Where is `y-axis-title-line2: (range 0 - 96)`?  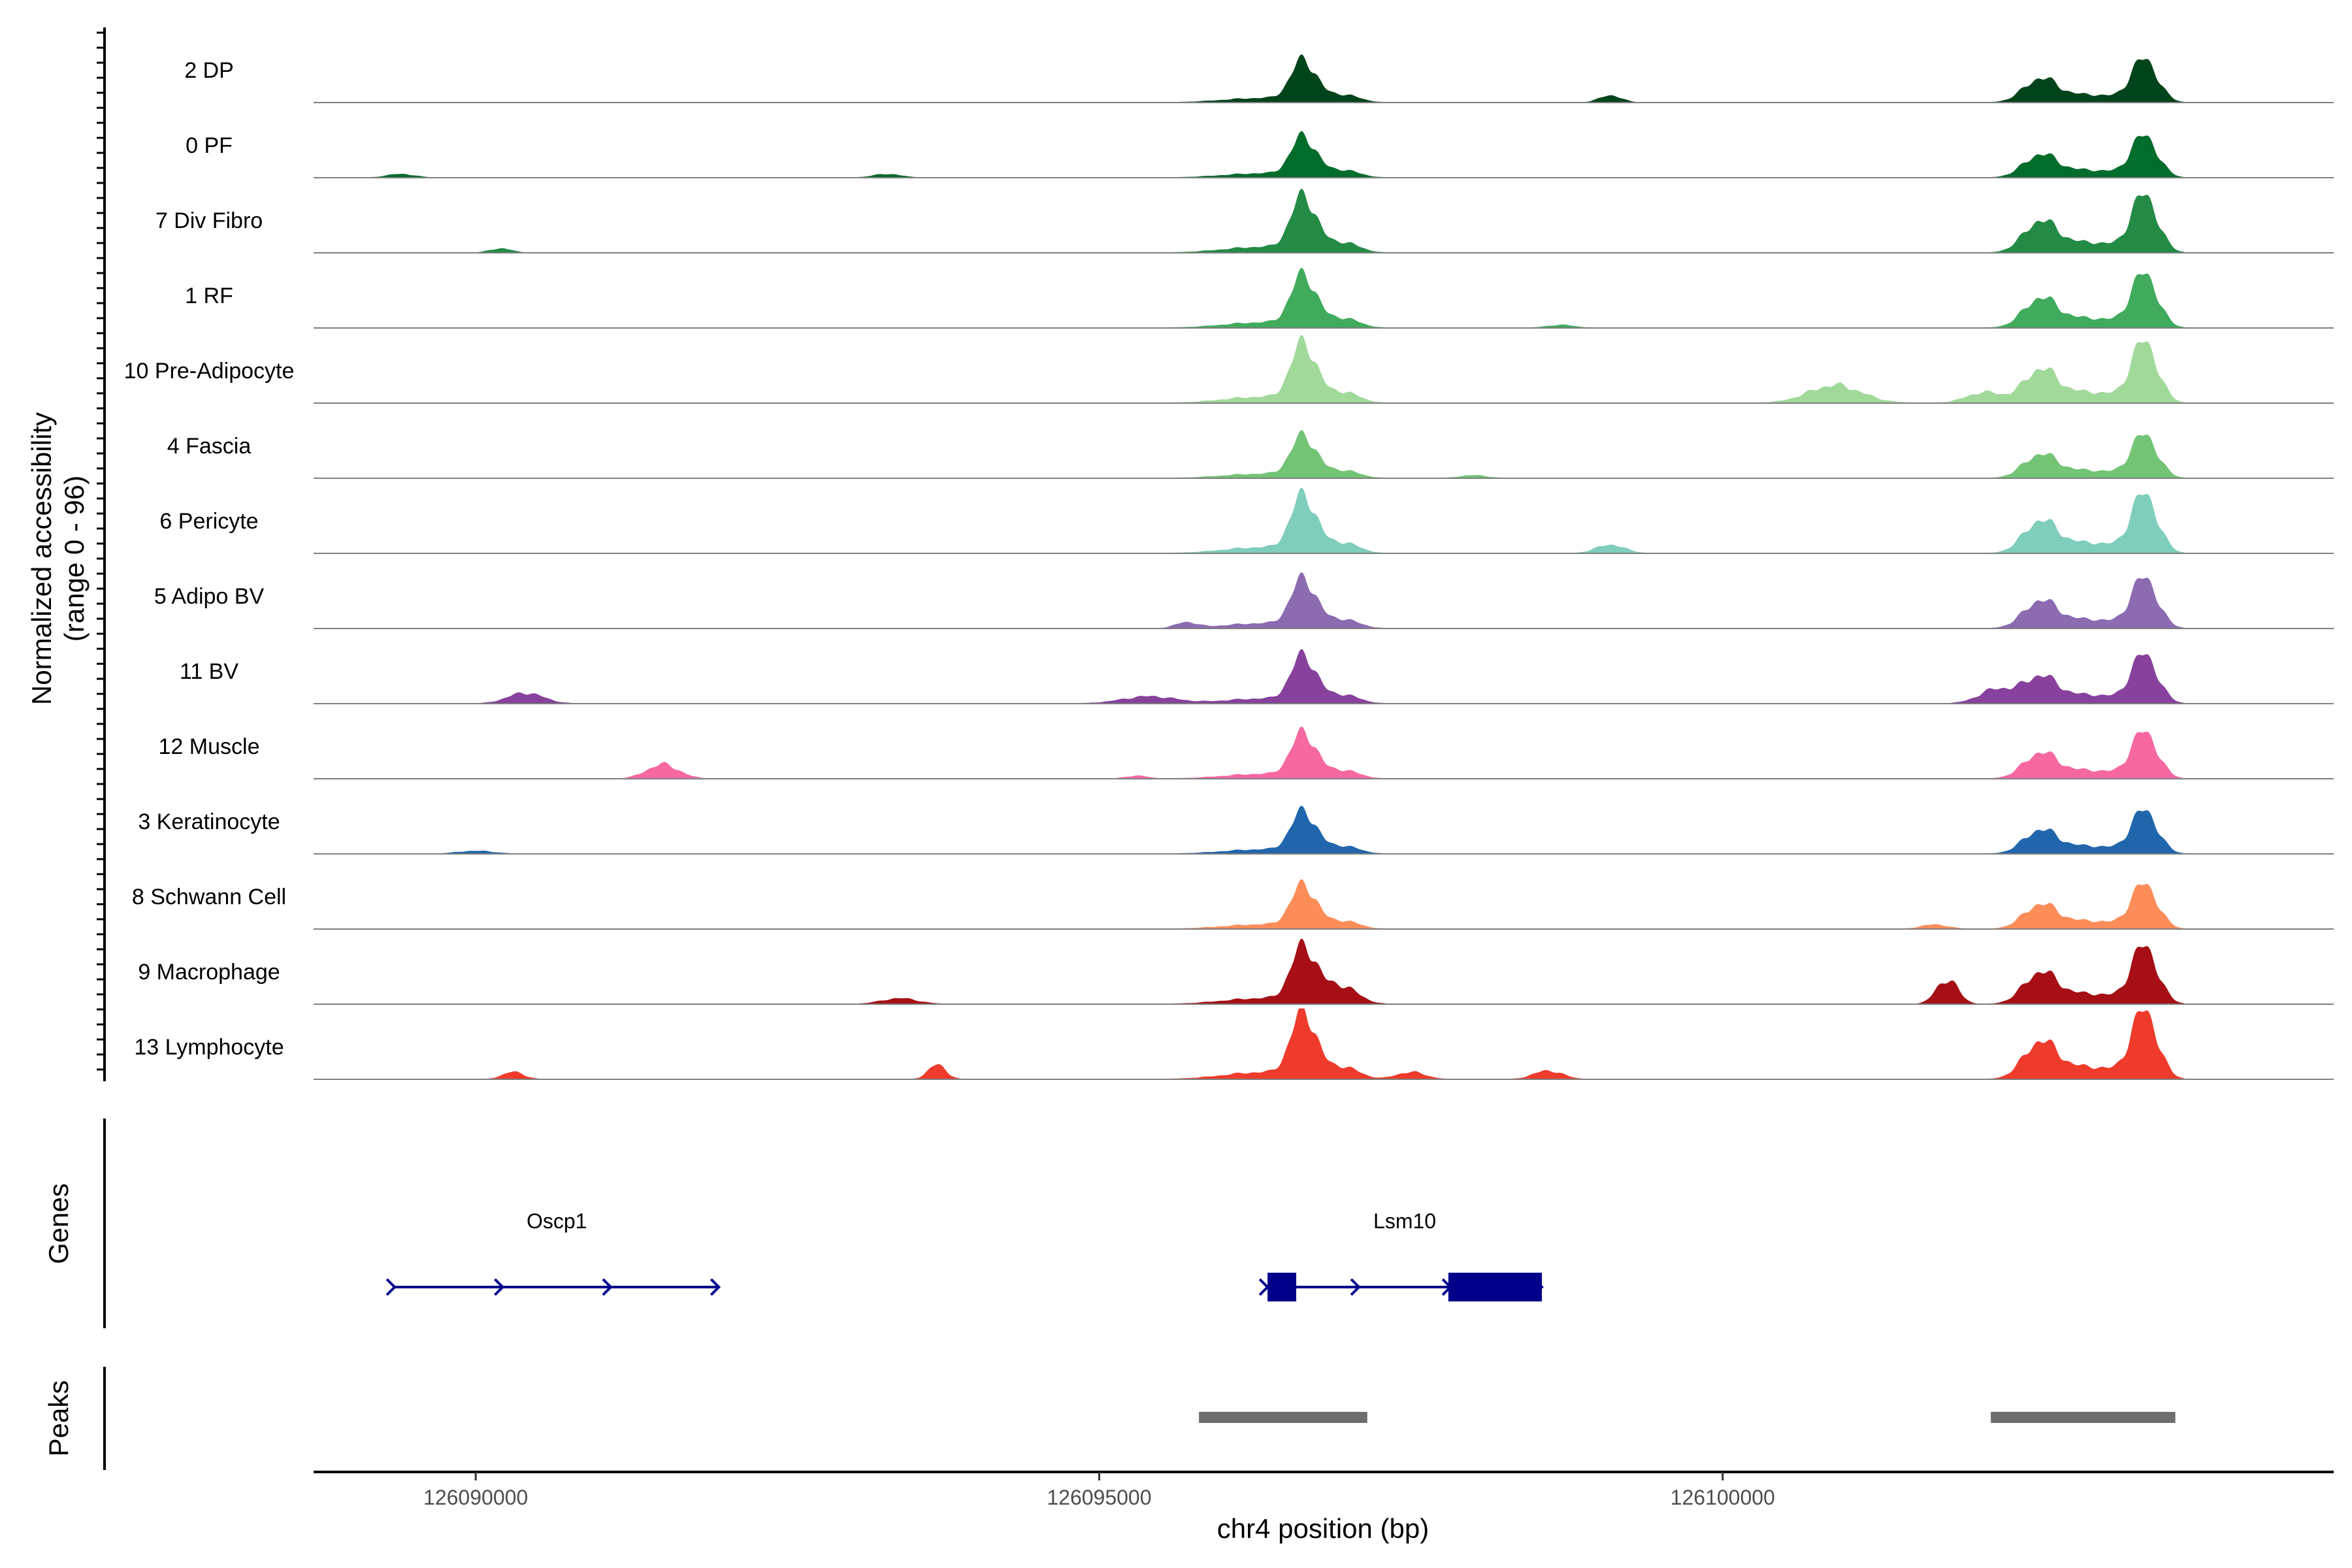 y-axis-title-line2: (range 0 - 96) is located at coordinates (74, 559).